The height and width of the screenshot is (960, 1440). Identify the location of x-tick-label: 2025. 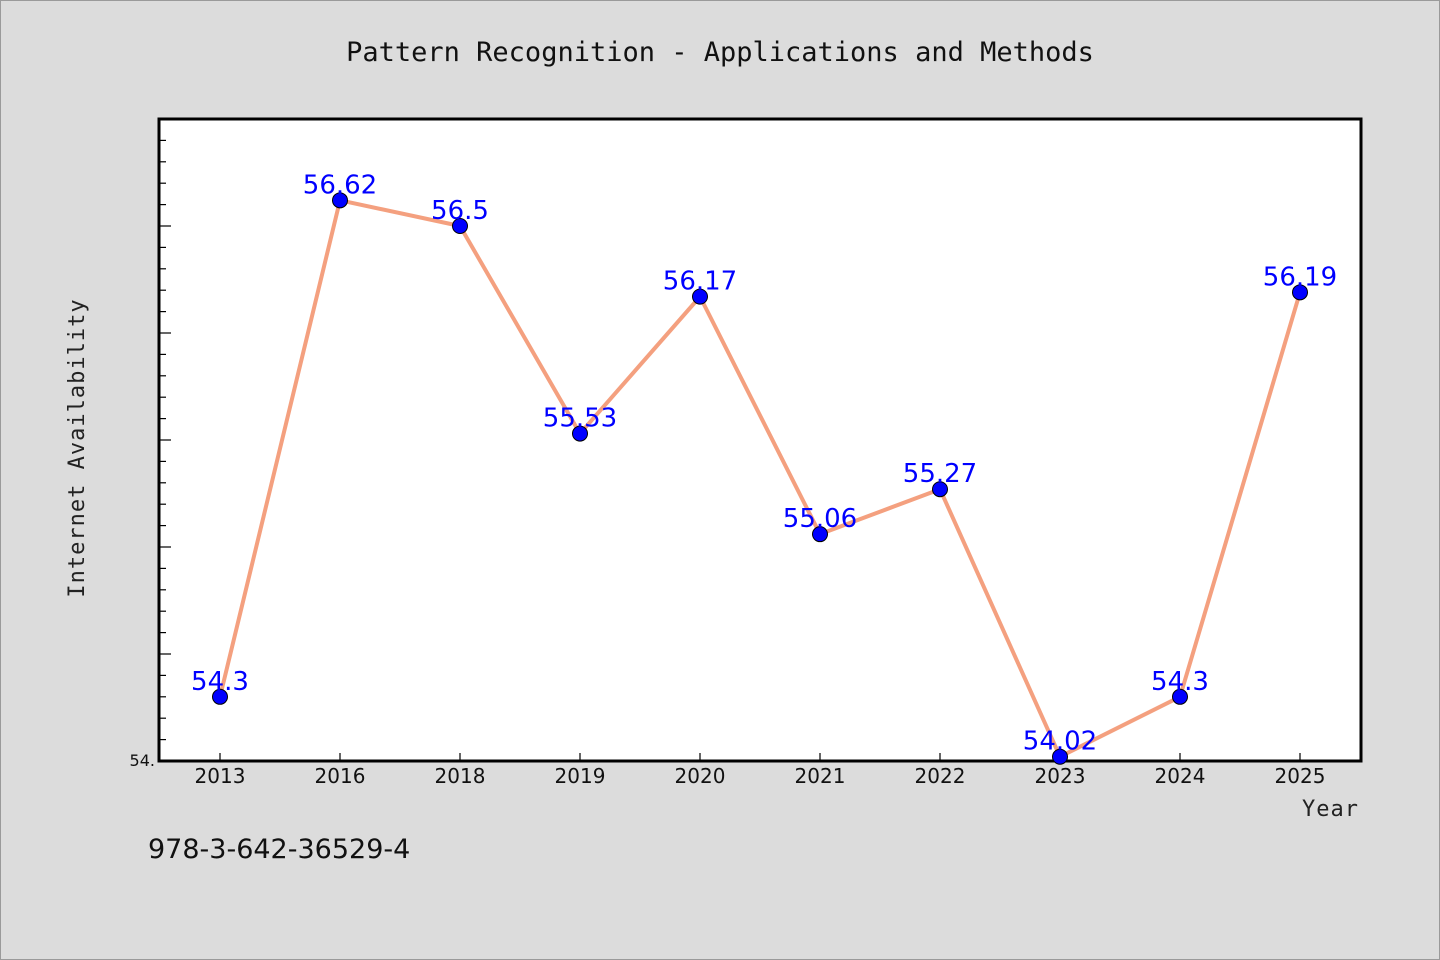
(1300, 776).